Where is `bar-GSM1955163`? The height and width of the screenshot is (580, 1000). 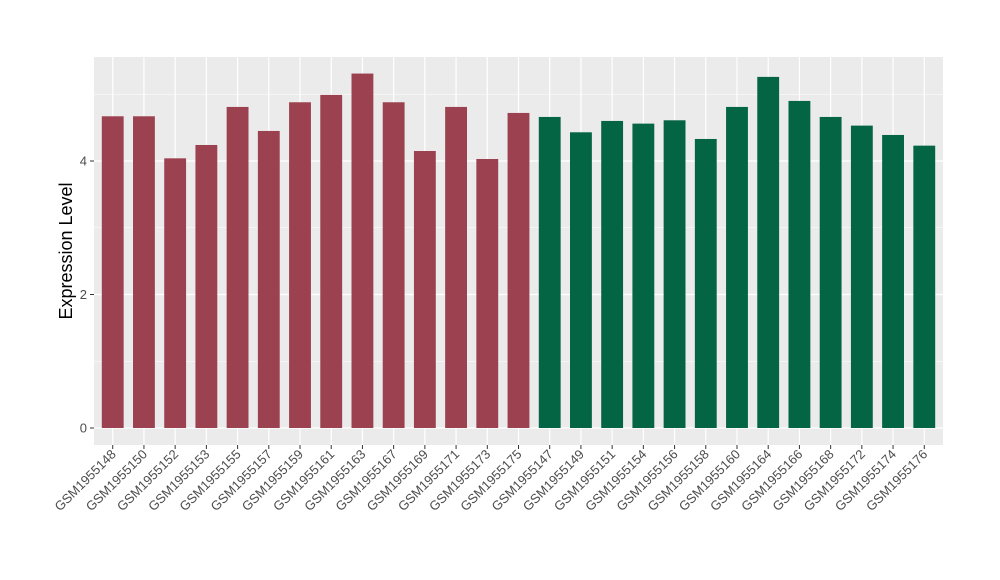 bar-GSM1955163 is located at coordinates (362, 251).